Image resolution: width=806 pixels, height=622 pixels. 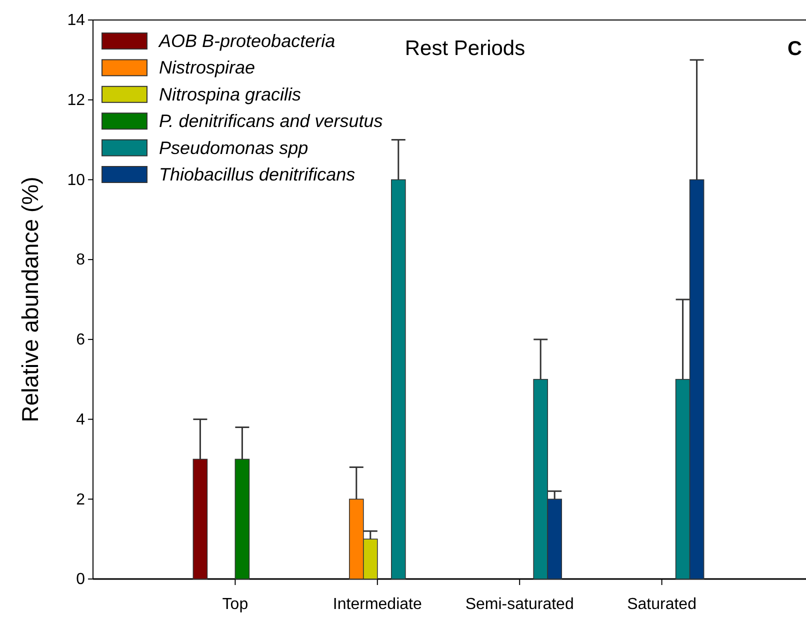 I want to click on y-tick-label: 4, so click(x=81, y=419).